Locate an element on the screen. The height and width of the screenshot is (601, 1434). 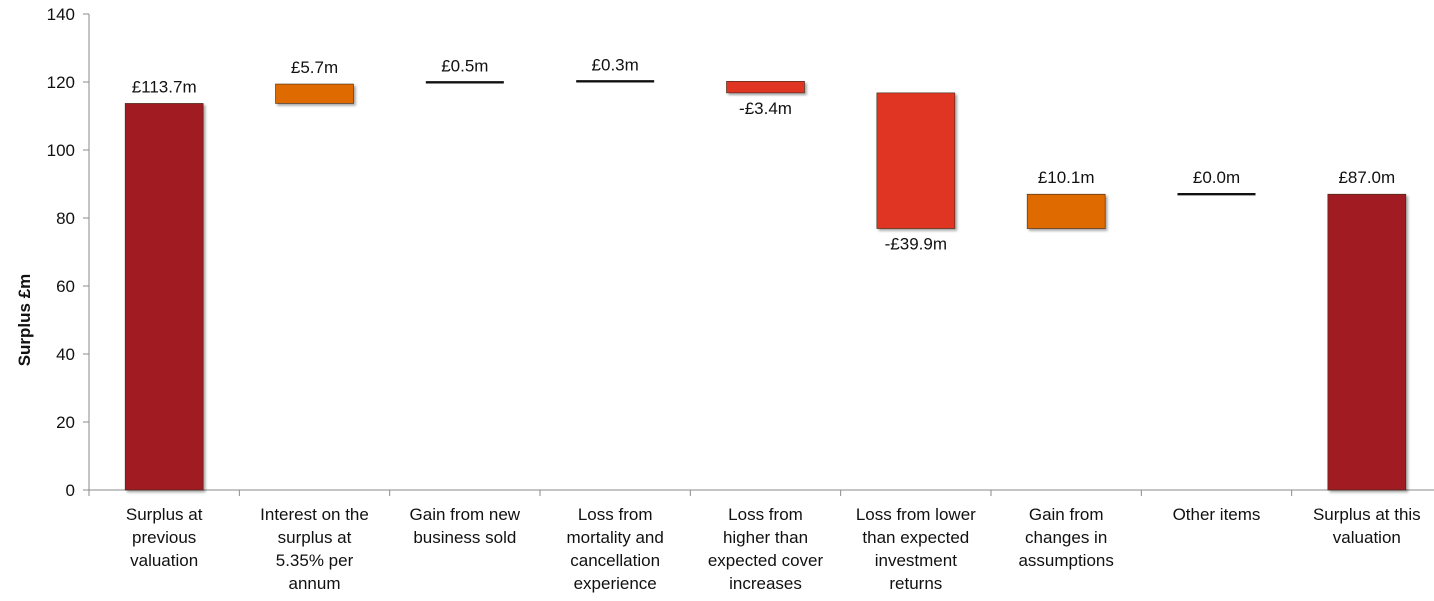
x-tick-label: Surplus at this valuation is located at coordinates (1367, 526).